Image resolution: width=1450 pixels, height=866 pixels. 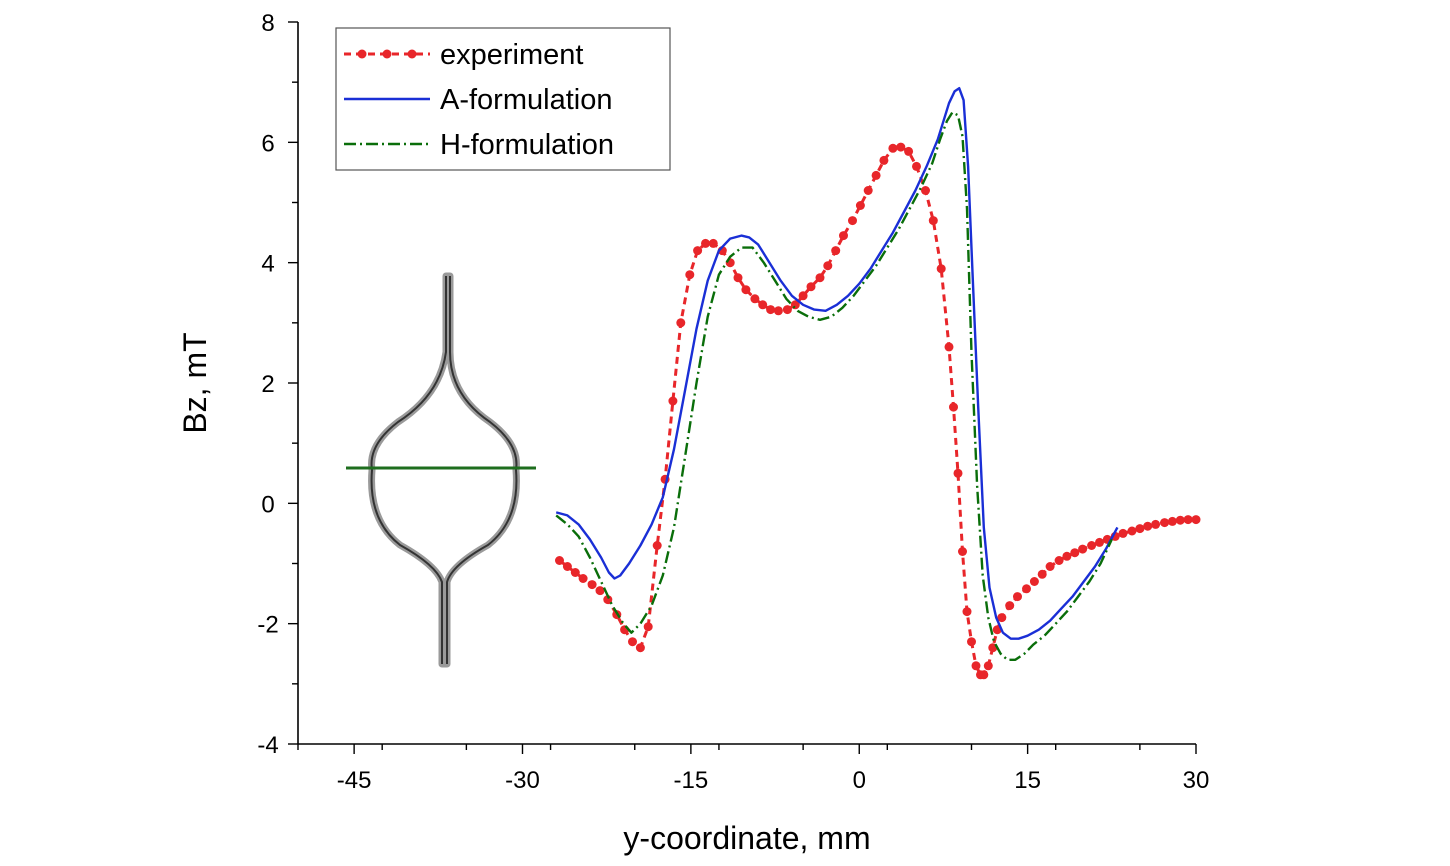 I want to click on legend-item-experiment: experiment, so click(x=463, y=55).